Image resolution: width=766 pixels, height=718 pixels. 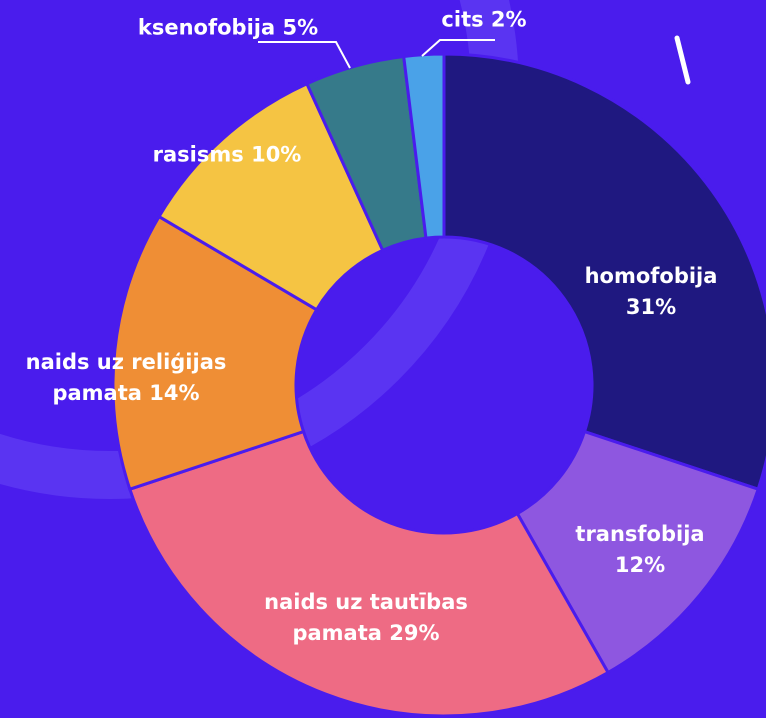 I want to click on value-label: 5%, so click(x=300, y=27).